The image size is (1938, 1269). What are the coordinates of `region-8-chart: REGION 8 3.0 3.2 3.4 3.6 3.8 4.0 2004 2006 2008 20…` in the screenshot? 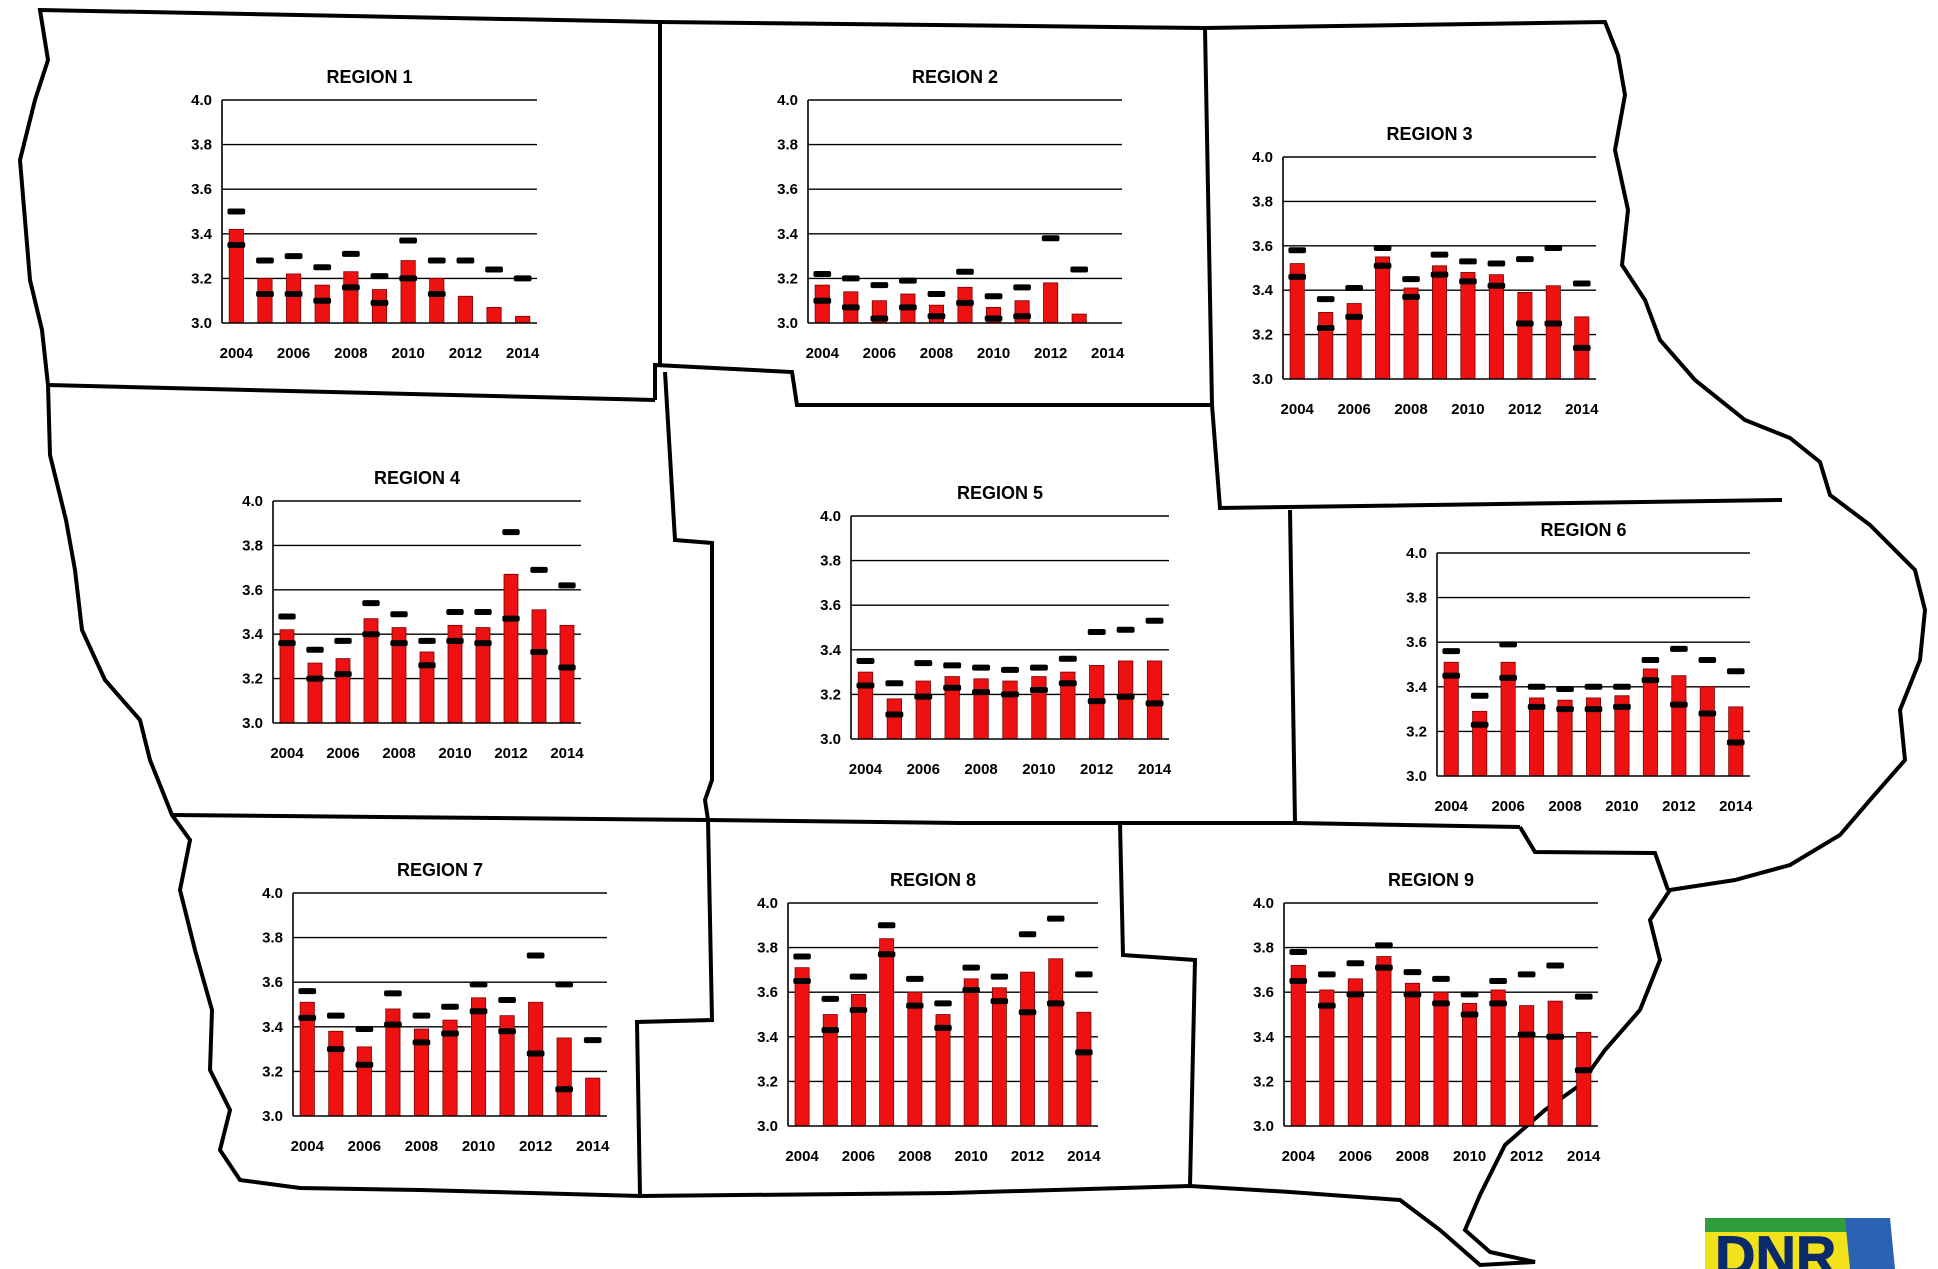 It's located at (929, 1017).